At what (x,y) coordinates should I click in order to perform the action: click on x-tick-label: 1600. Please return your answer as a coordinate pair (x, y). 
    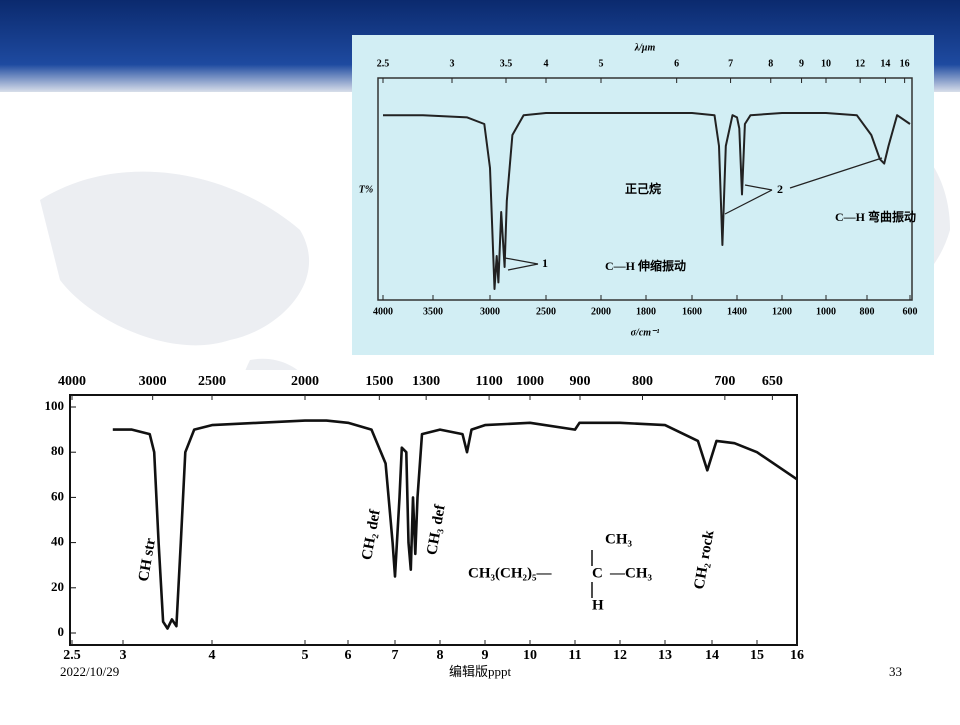
    Looking at the image, I should click on (692, 311).